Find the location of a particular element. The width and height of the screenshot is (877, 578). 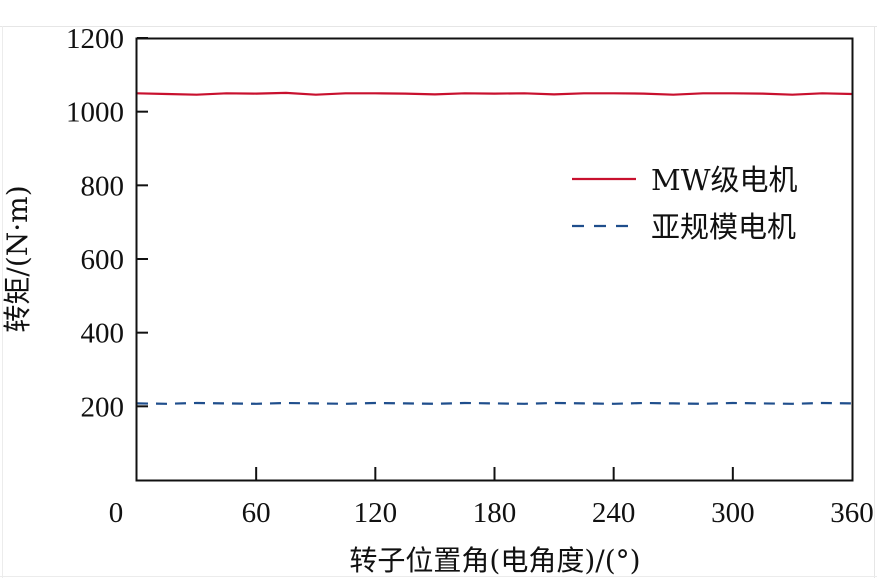

x-axis-ticks: 0 60 120 180 240 300 360 is located at coordinates (491, 498).